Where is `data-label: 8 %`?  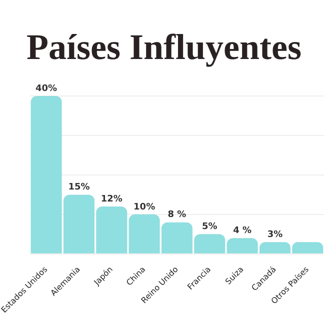
data-label: 8 % is located at coordinates (177, 215).